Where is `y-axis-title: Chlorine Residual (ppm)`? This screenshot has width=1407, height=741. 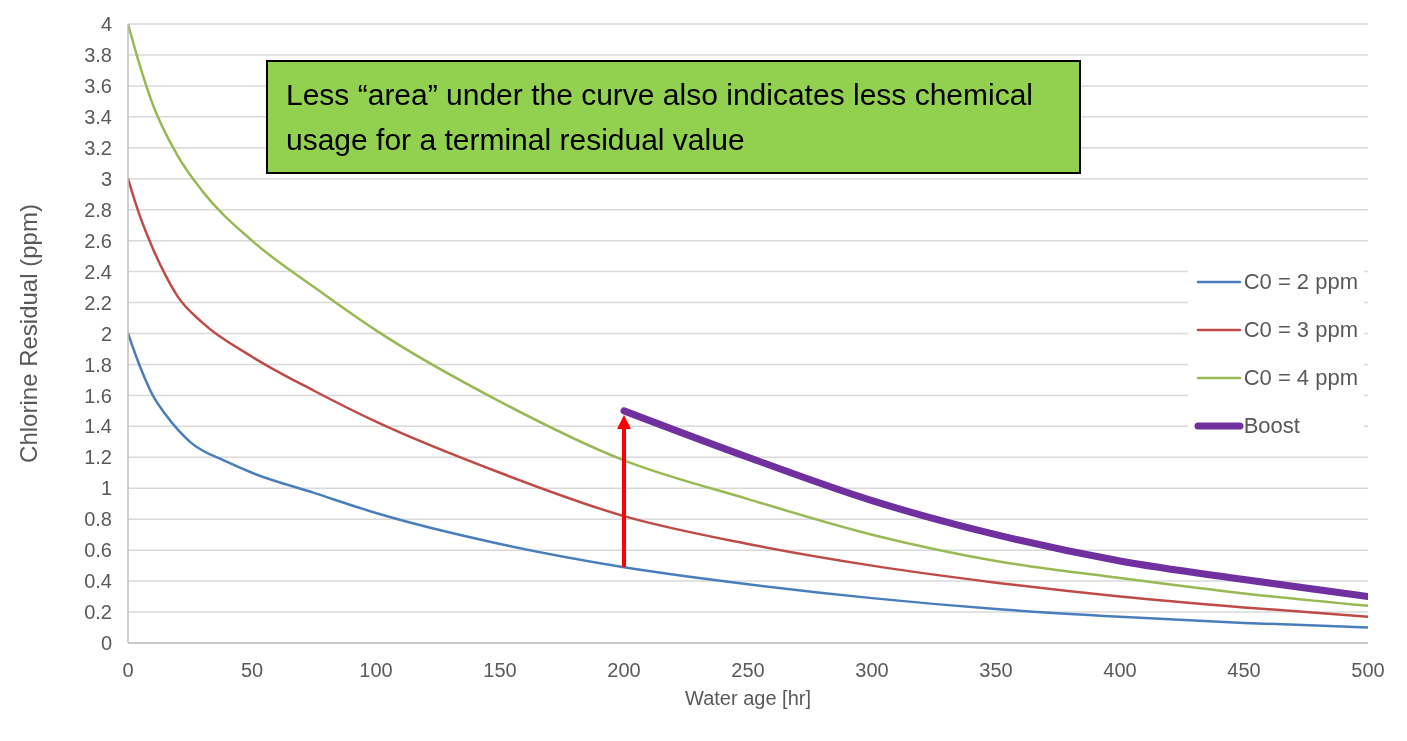
y-axis-title: Chlorine Residual (ppm) is located at coordinates (28, 333).